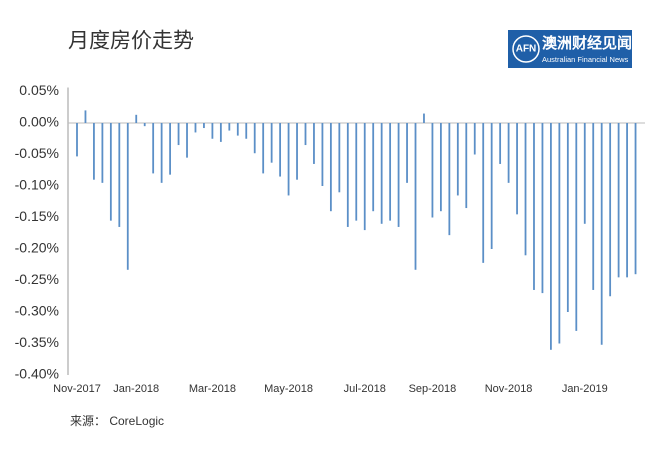 This screenshot has width=660, height=467. Describe the element at coordinates (117, 421) in the screenshot. I see `source: 来源： CoreLogic` at that location.